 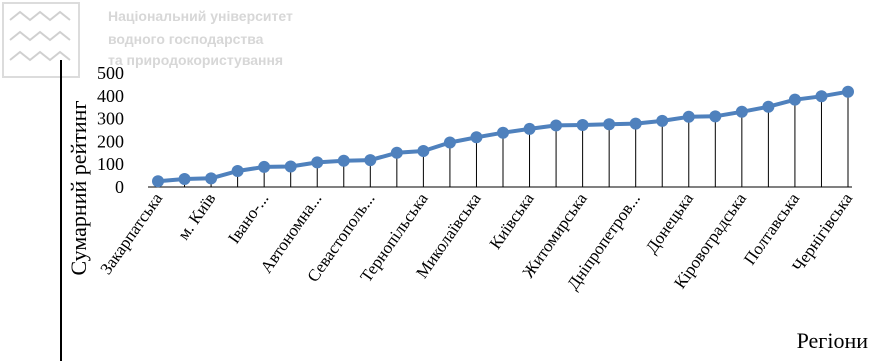 What do you see at coordinates (110, 141) in the screenshot?
I see `y-tick-label: 200` at bounding box center [110, 141].